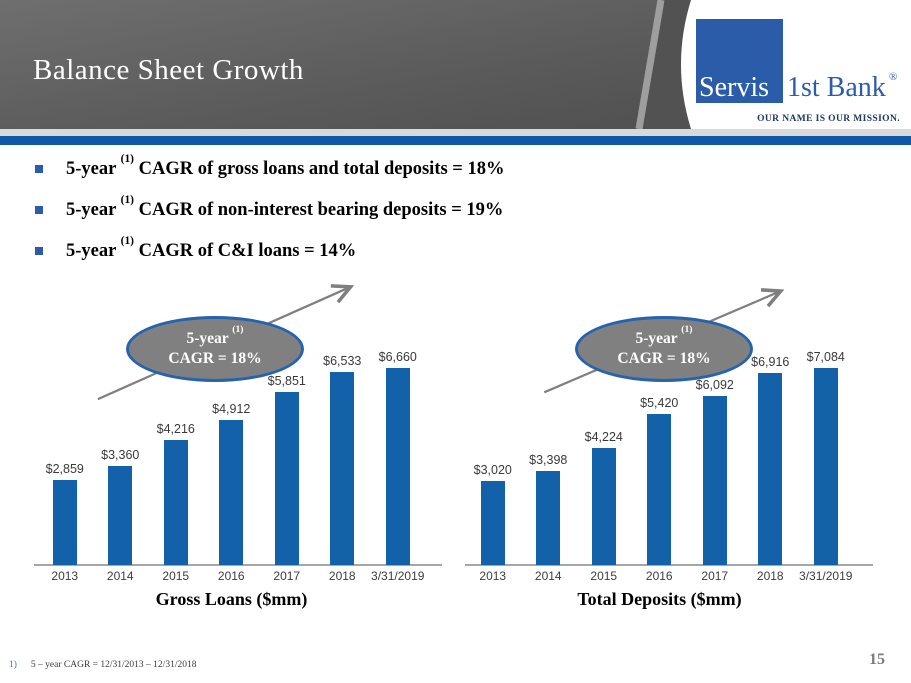 Image resolution: width=911 pixels, height=683 pixels. I want to click on bar-value-label: $6,916, so click(770, 361).